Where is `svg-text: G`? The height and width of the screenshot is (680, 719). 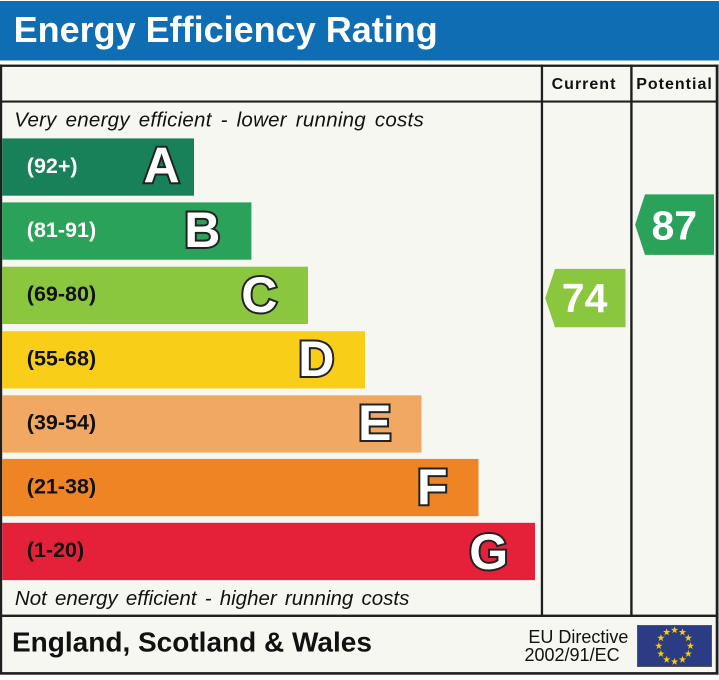
svg-text: G is located at coordinates (488, 552).